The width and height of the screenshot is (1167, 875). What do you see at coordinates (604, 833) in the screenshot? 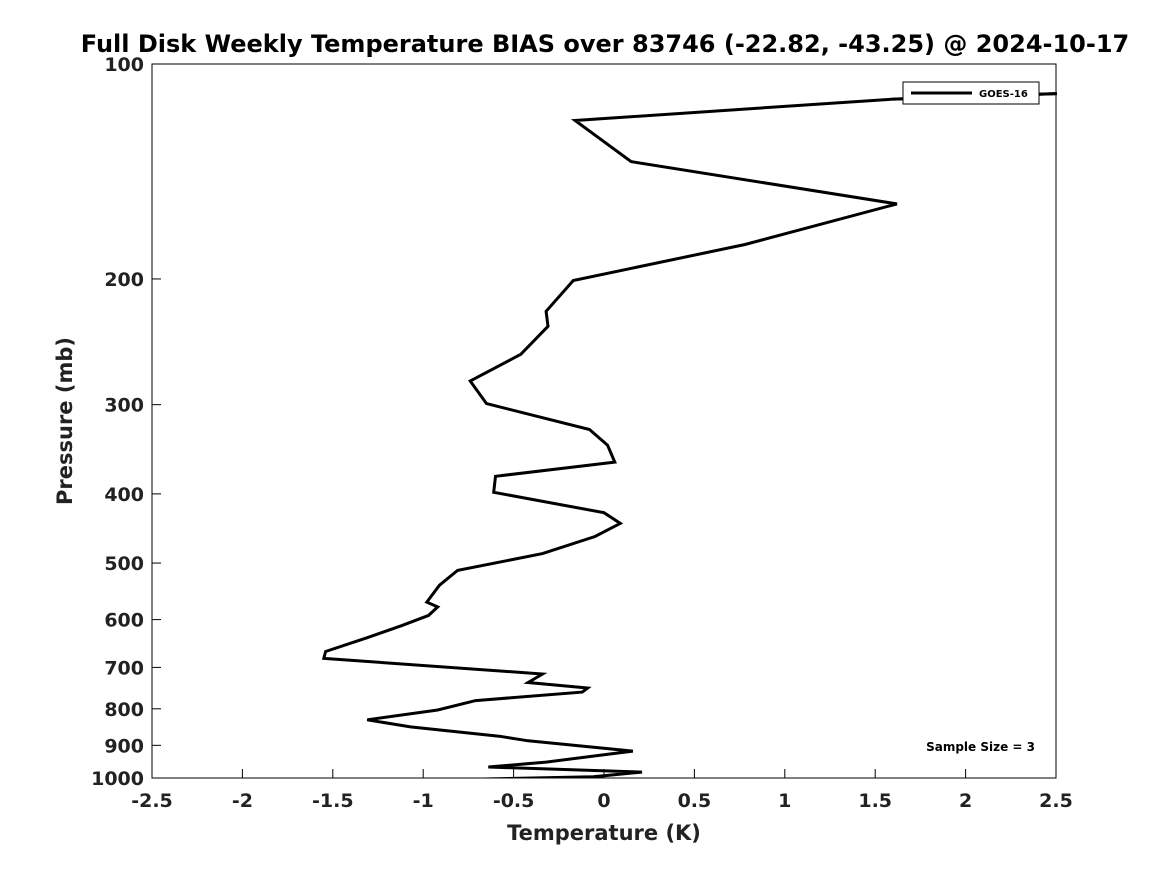
I see `x-axis-label: Temperature (K)` at bounding box center [604, 833].